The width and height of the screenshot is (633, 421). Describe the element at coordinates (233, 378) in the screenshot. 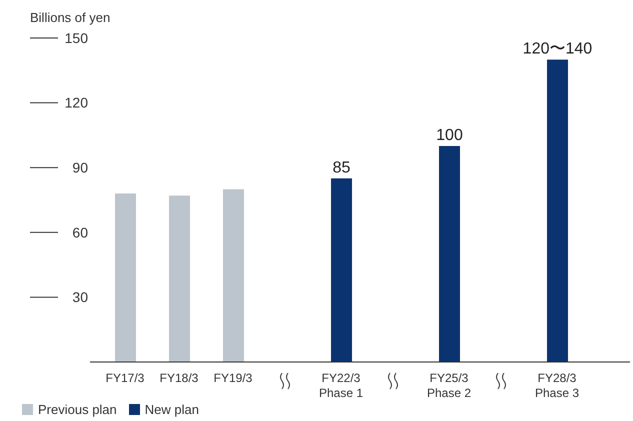

I see `x-tick-label: FY19/3` at that location.